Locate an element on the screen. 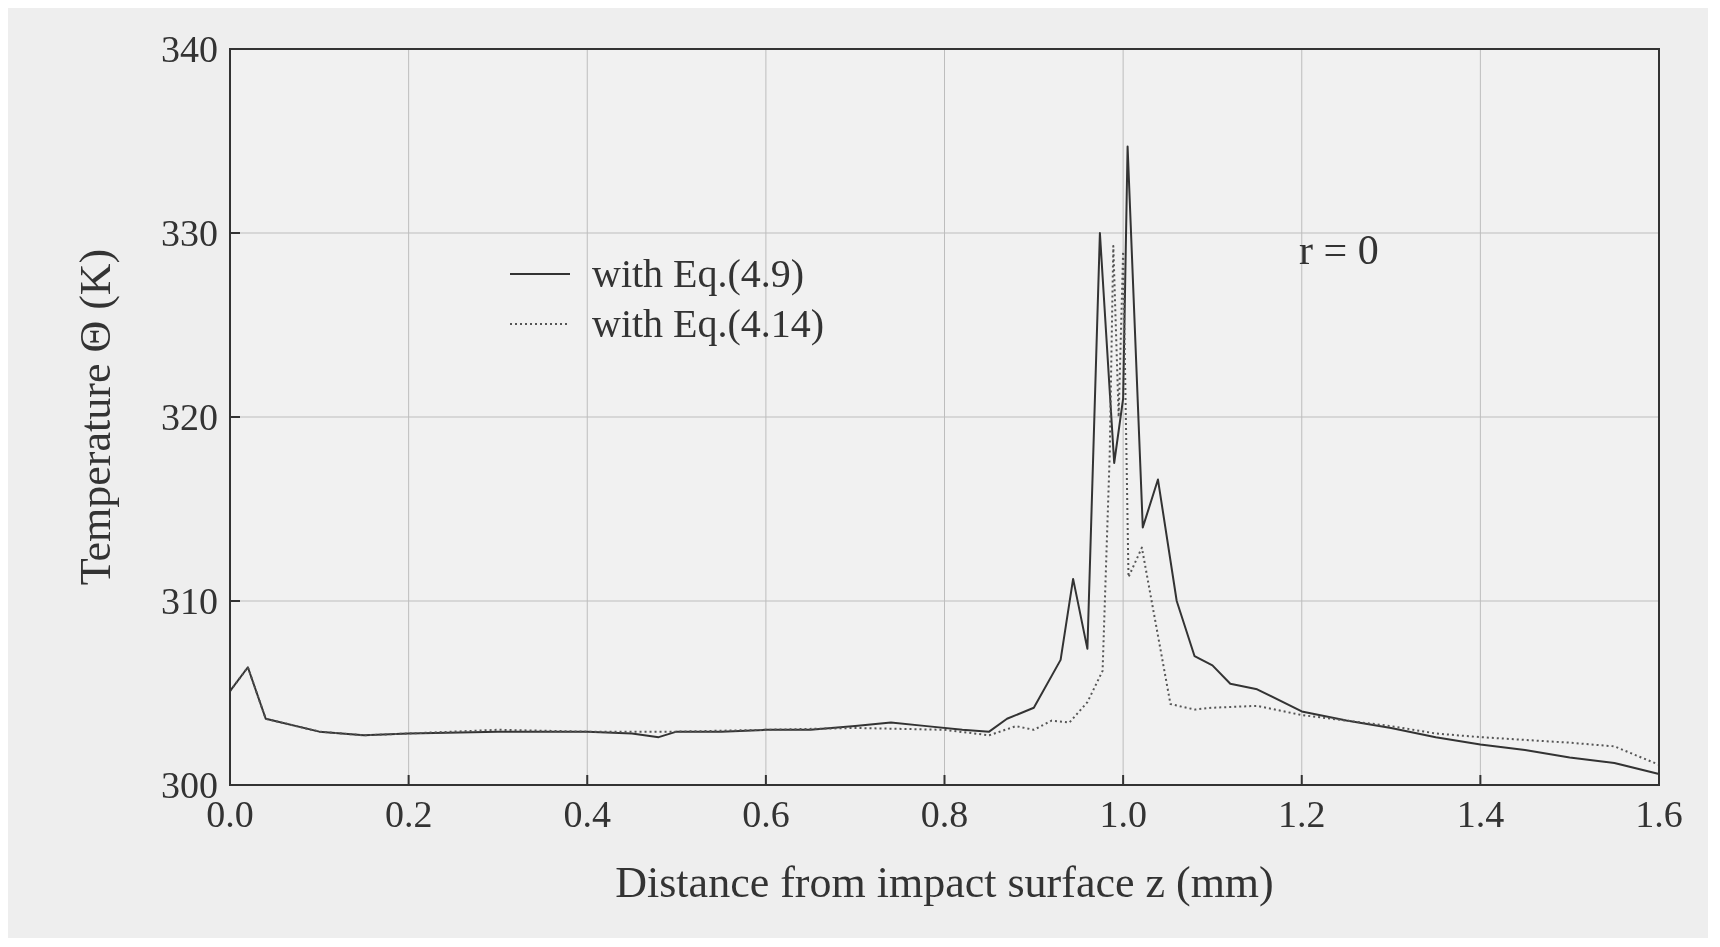  legend-label: with Eq.(4.14) is located at coordinates (708, 323).